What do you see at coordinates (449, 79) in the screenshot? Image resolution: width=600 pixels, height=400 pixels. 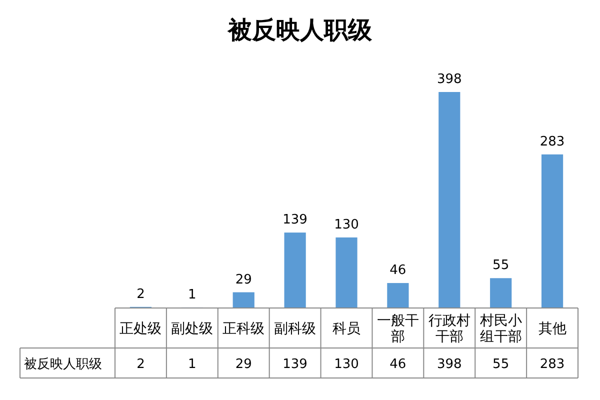 I see `text: 398` at bounding box center [449, 79].